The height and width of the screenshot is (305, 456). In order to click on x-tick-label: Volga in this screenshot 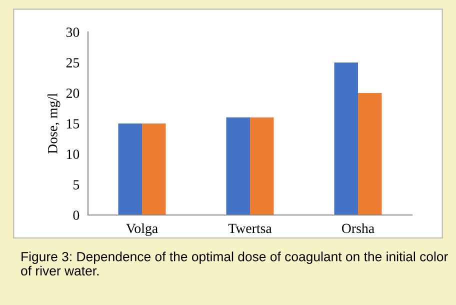, I will do `click(142, 229)`.